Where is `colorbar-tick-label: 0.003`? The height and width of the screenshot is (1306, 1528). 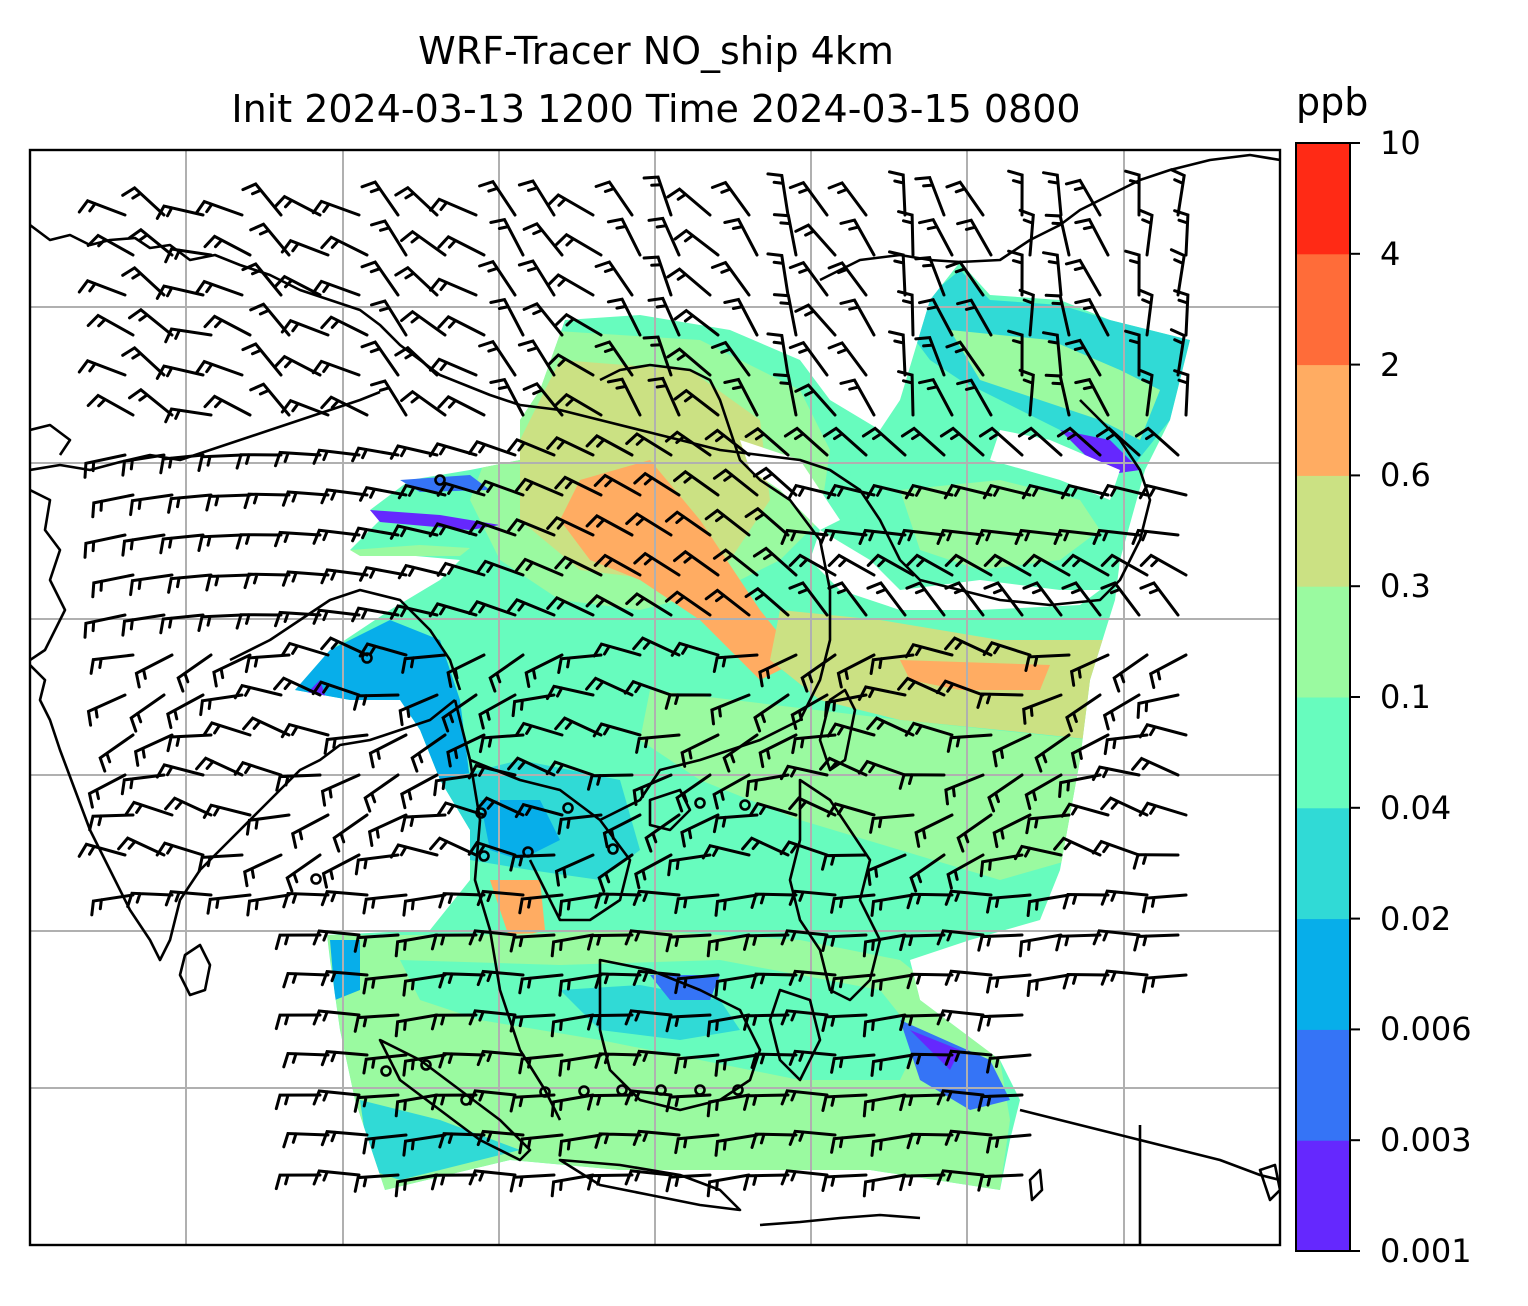 colorbar-tick-label: 0.003 is located at coordinates (1426, 1140).